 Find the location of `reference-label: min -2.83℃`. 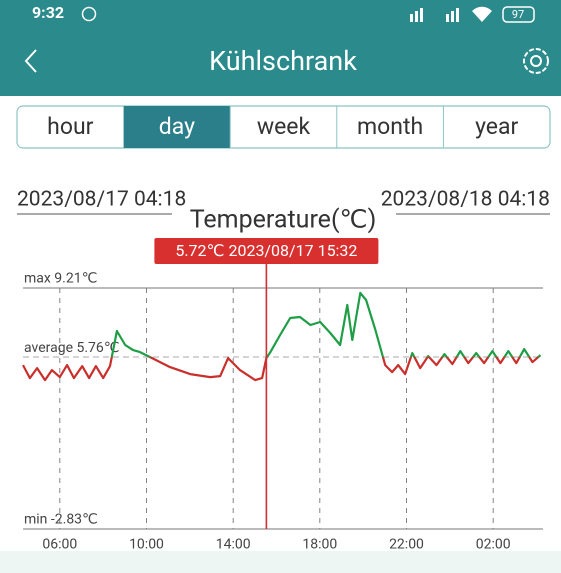

reference-label: min -2.83℃ is located at coordinates (61, 520).